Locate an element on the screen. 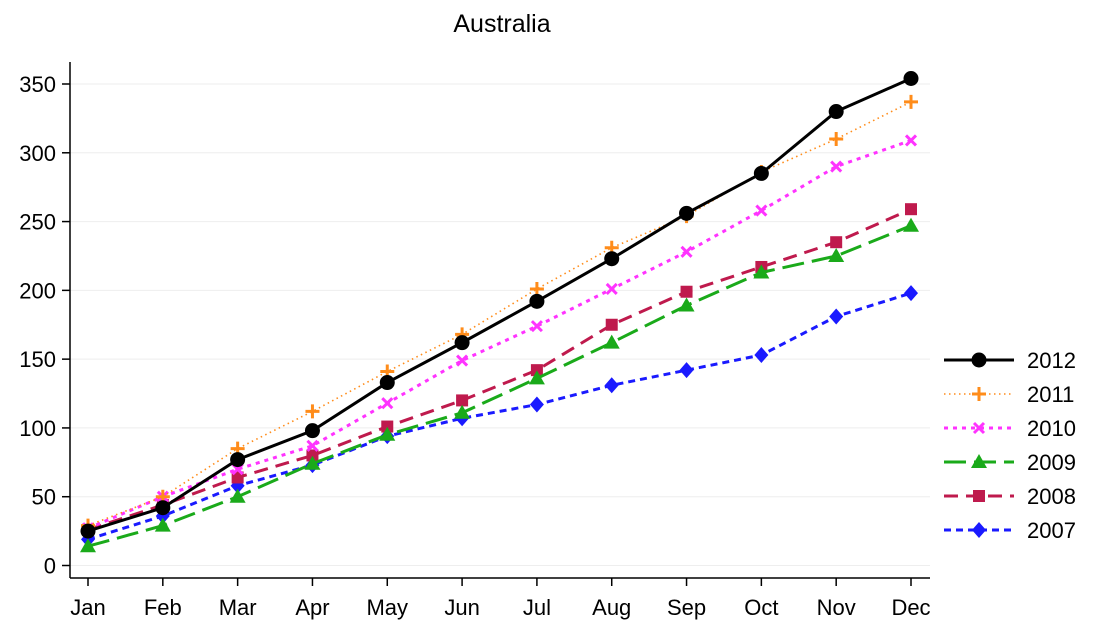 The image size is (1093, 623). legend: 2012 2011 2010 2009 2008 2007 is located at coordinates (1010, 445).